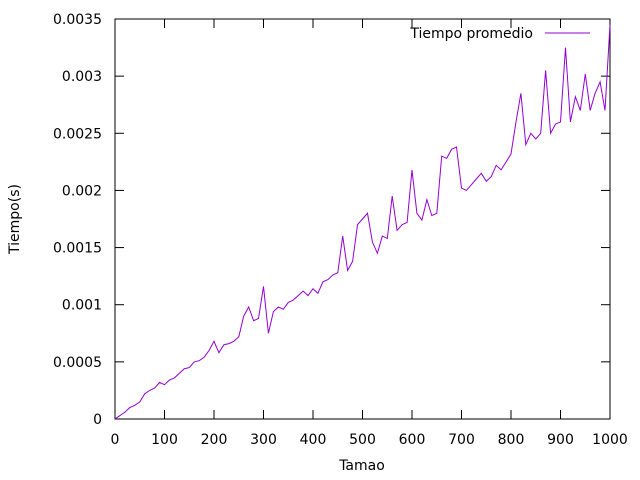 The width and height of the screenshot is (640, 480). I want to click on x-tick-label: 800, so click(511, 440).